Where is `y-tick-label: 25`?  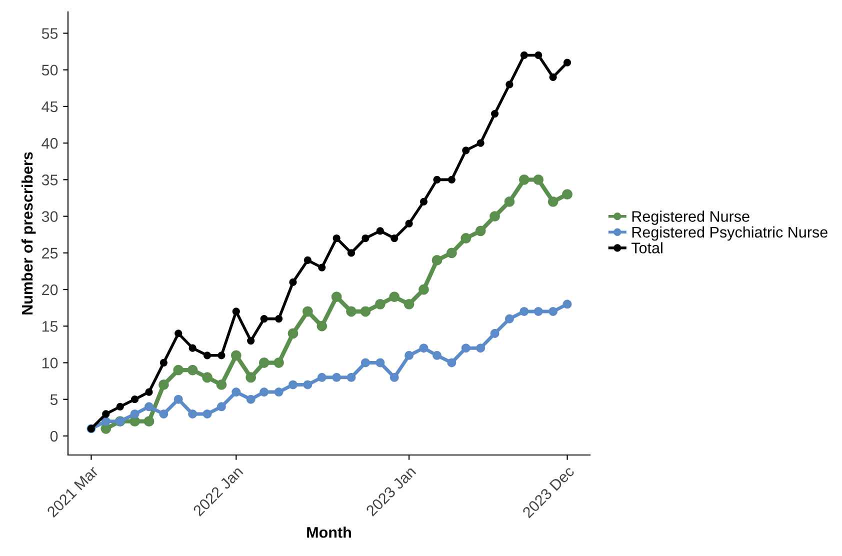 y-tick-label: 25 is located at coordinates (50, 253).